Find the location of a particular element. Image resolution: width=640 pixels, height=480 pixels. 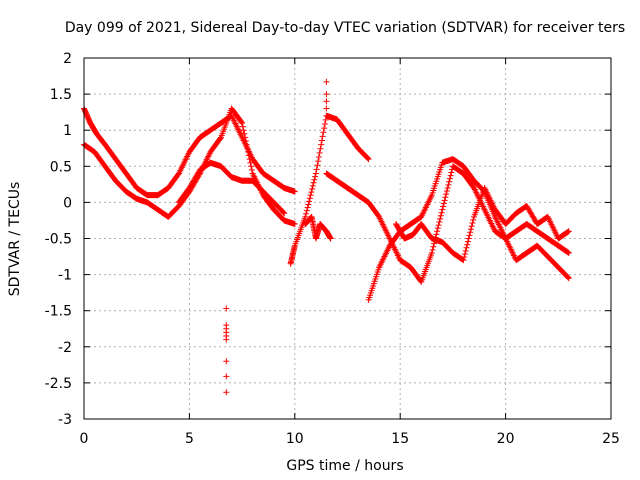

x-tick-labels: 0 5 10 15 20 25 is located at coordinates (350, 439).